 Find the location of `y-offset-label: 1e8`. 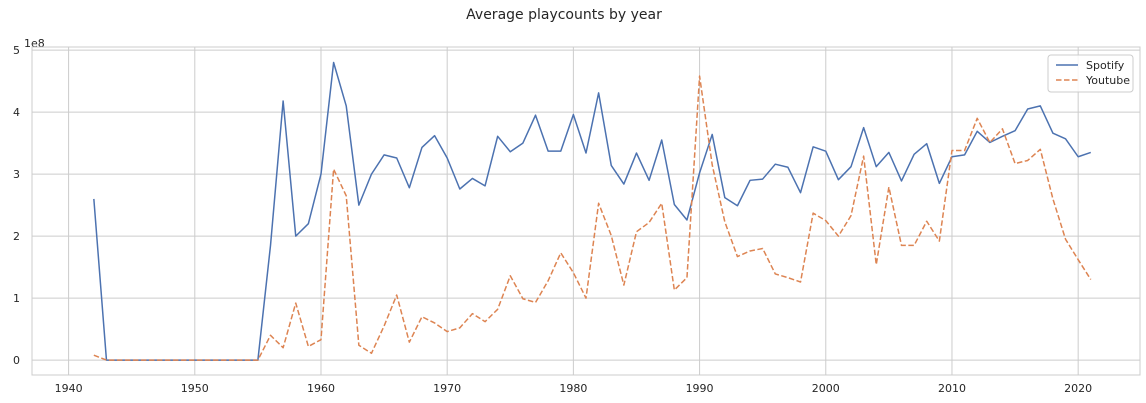

y-offset-label: 1e8 is located at coordinates (34, 43).